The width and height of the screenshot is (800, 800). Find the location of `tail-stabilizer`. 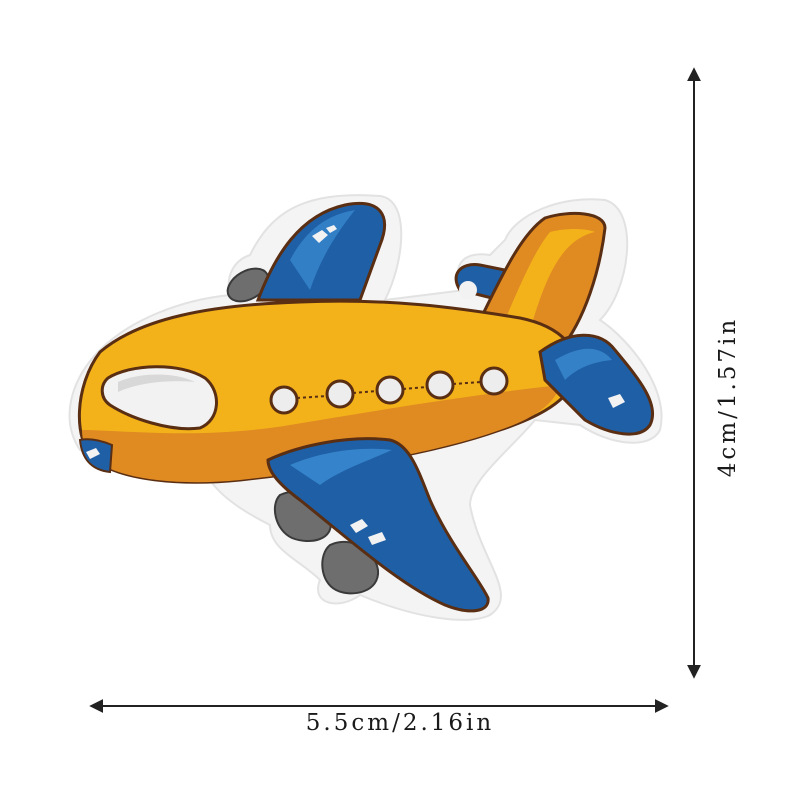

tail-stabilizer is located at coordinates (596, 384).